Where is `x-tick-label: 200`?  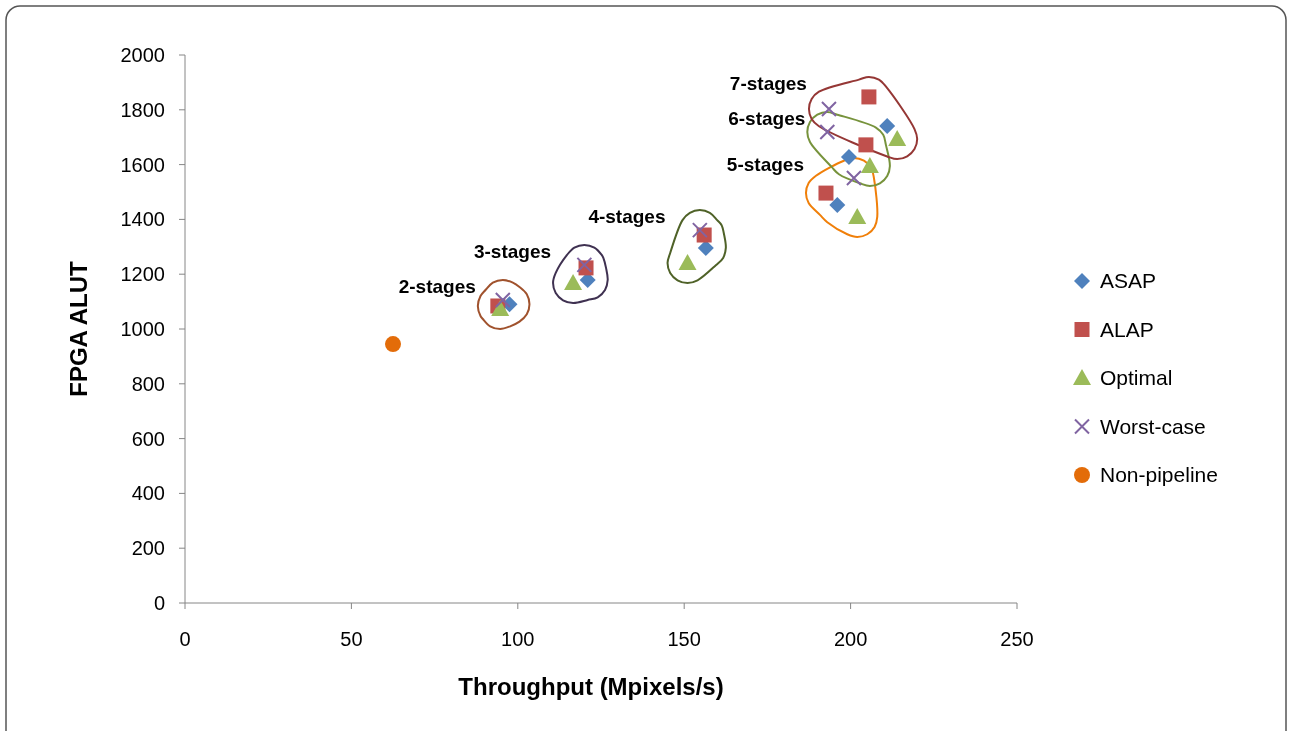 x-tick-label: 200 is located at coordinates (850, 639).